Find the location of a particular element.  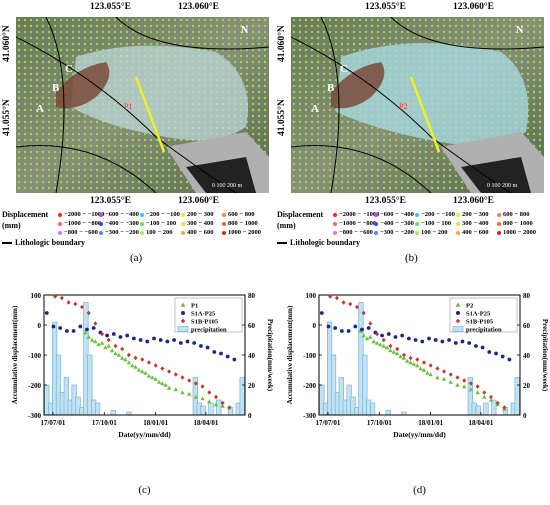

map-label-a: A is located at coordinates (315, 109).